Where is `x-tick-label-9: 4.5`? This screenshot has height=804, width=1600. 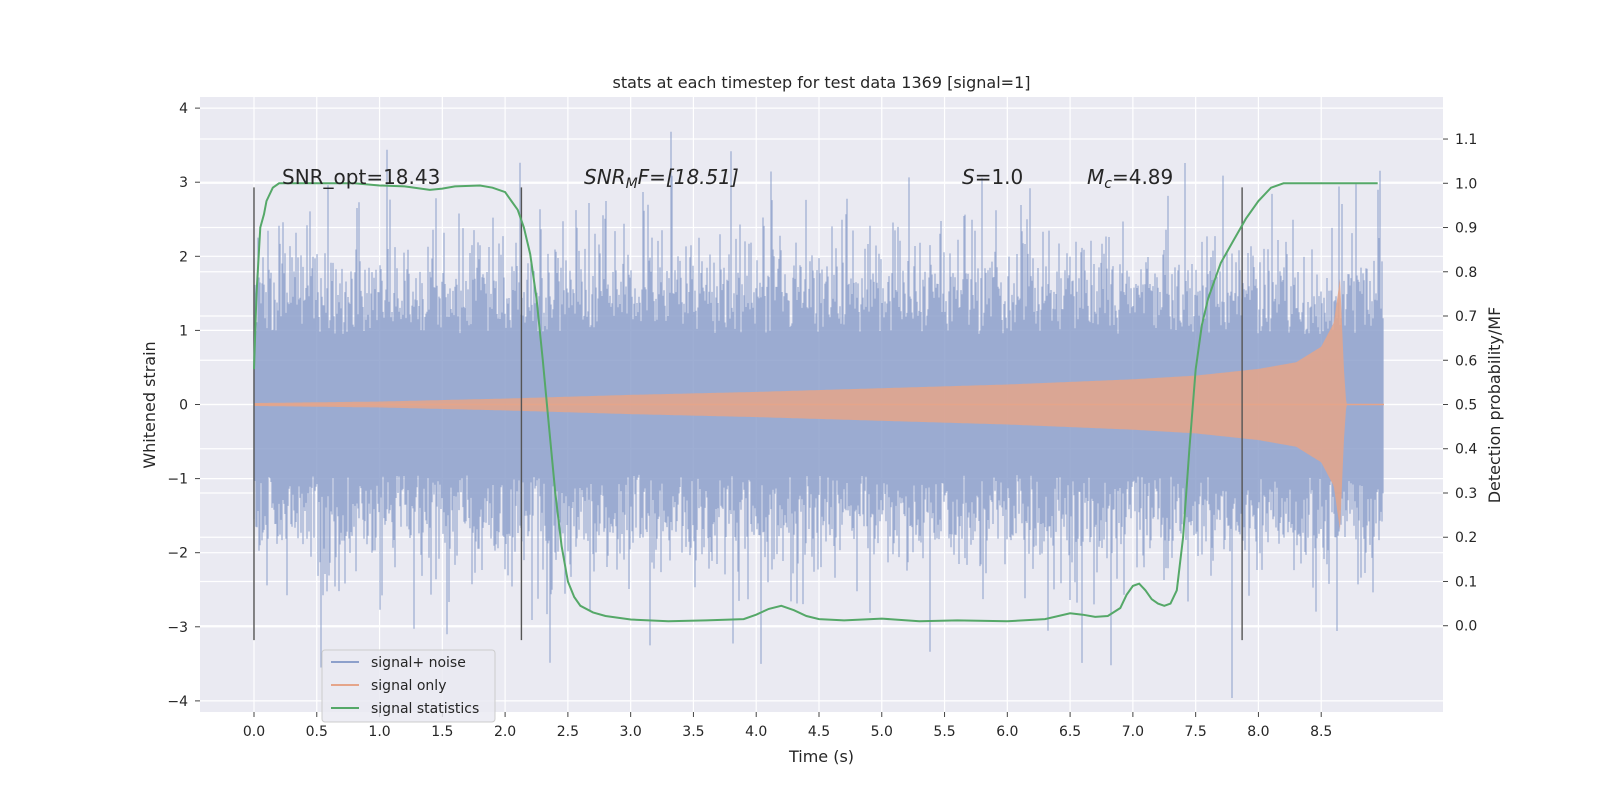 x-tick-label-9: 4.5 is located at coordinates (819, 732).